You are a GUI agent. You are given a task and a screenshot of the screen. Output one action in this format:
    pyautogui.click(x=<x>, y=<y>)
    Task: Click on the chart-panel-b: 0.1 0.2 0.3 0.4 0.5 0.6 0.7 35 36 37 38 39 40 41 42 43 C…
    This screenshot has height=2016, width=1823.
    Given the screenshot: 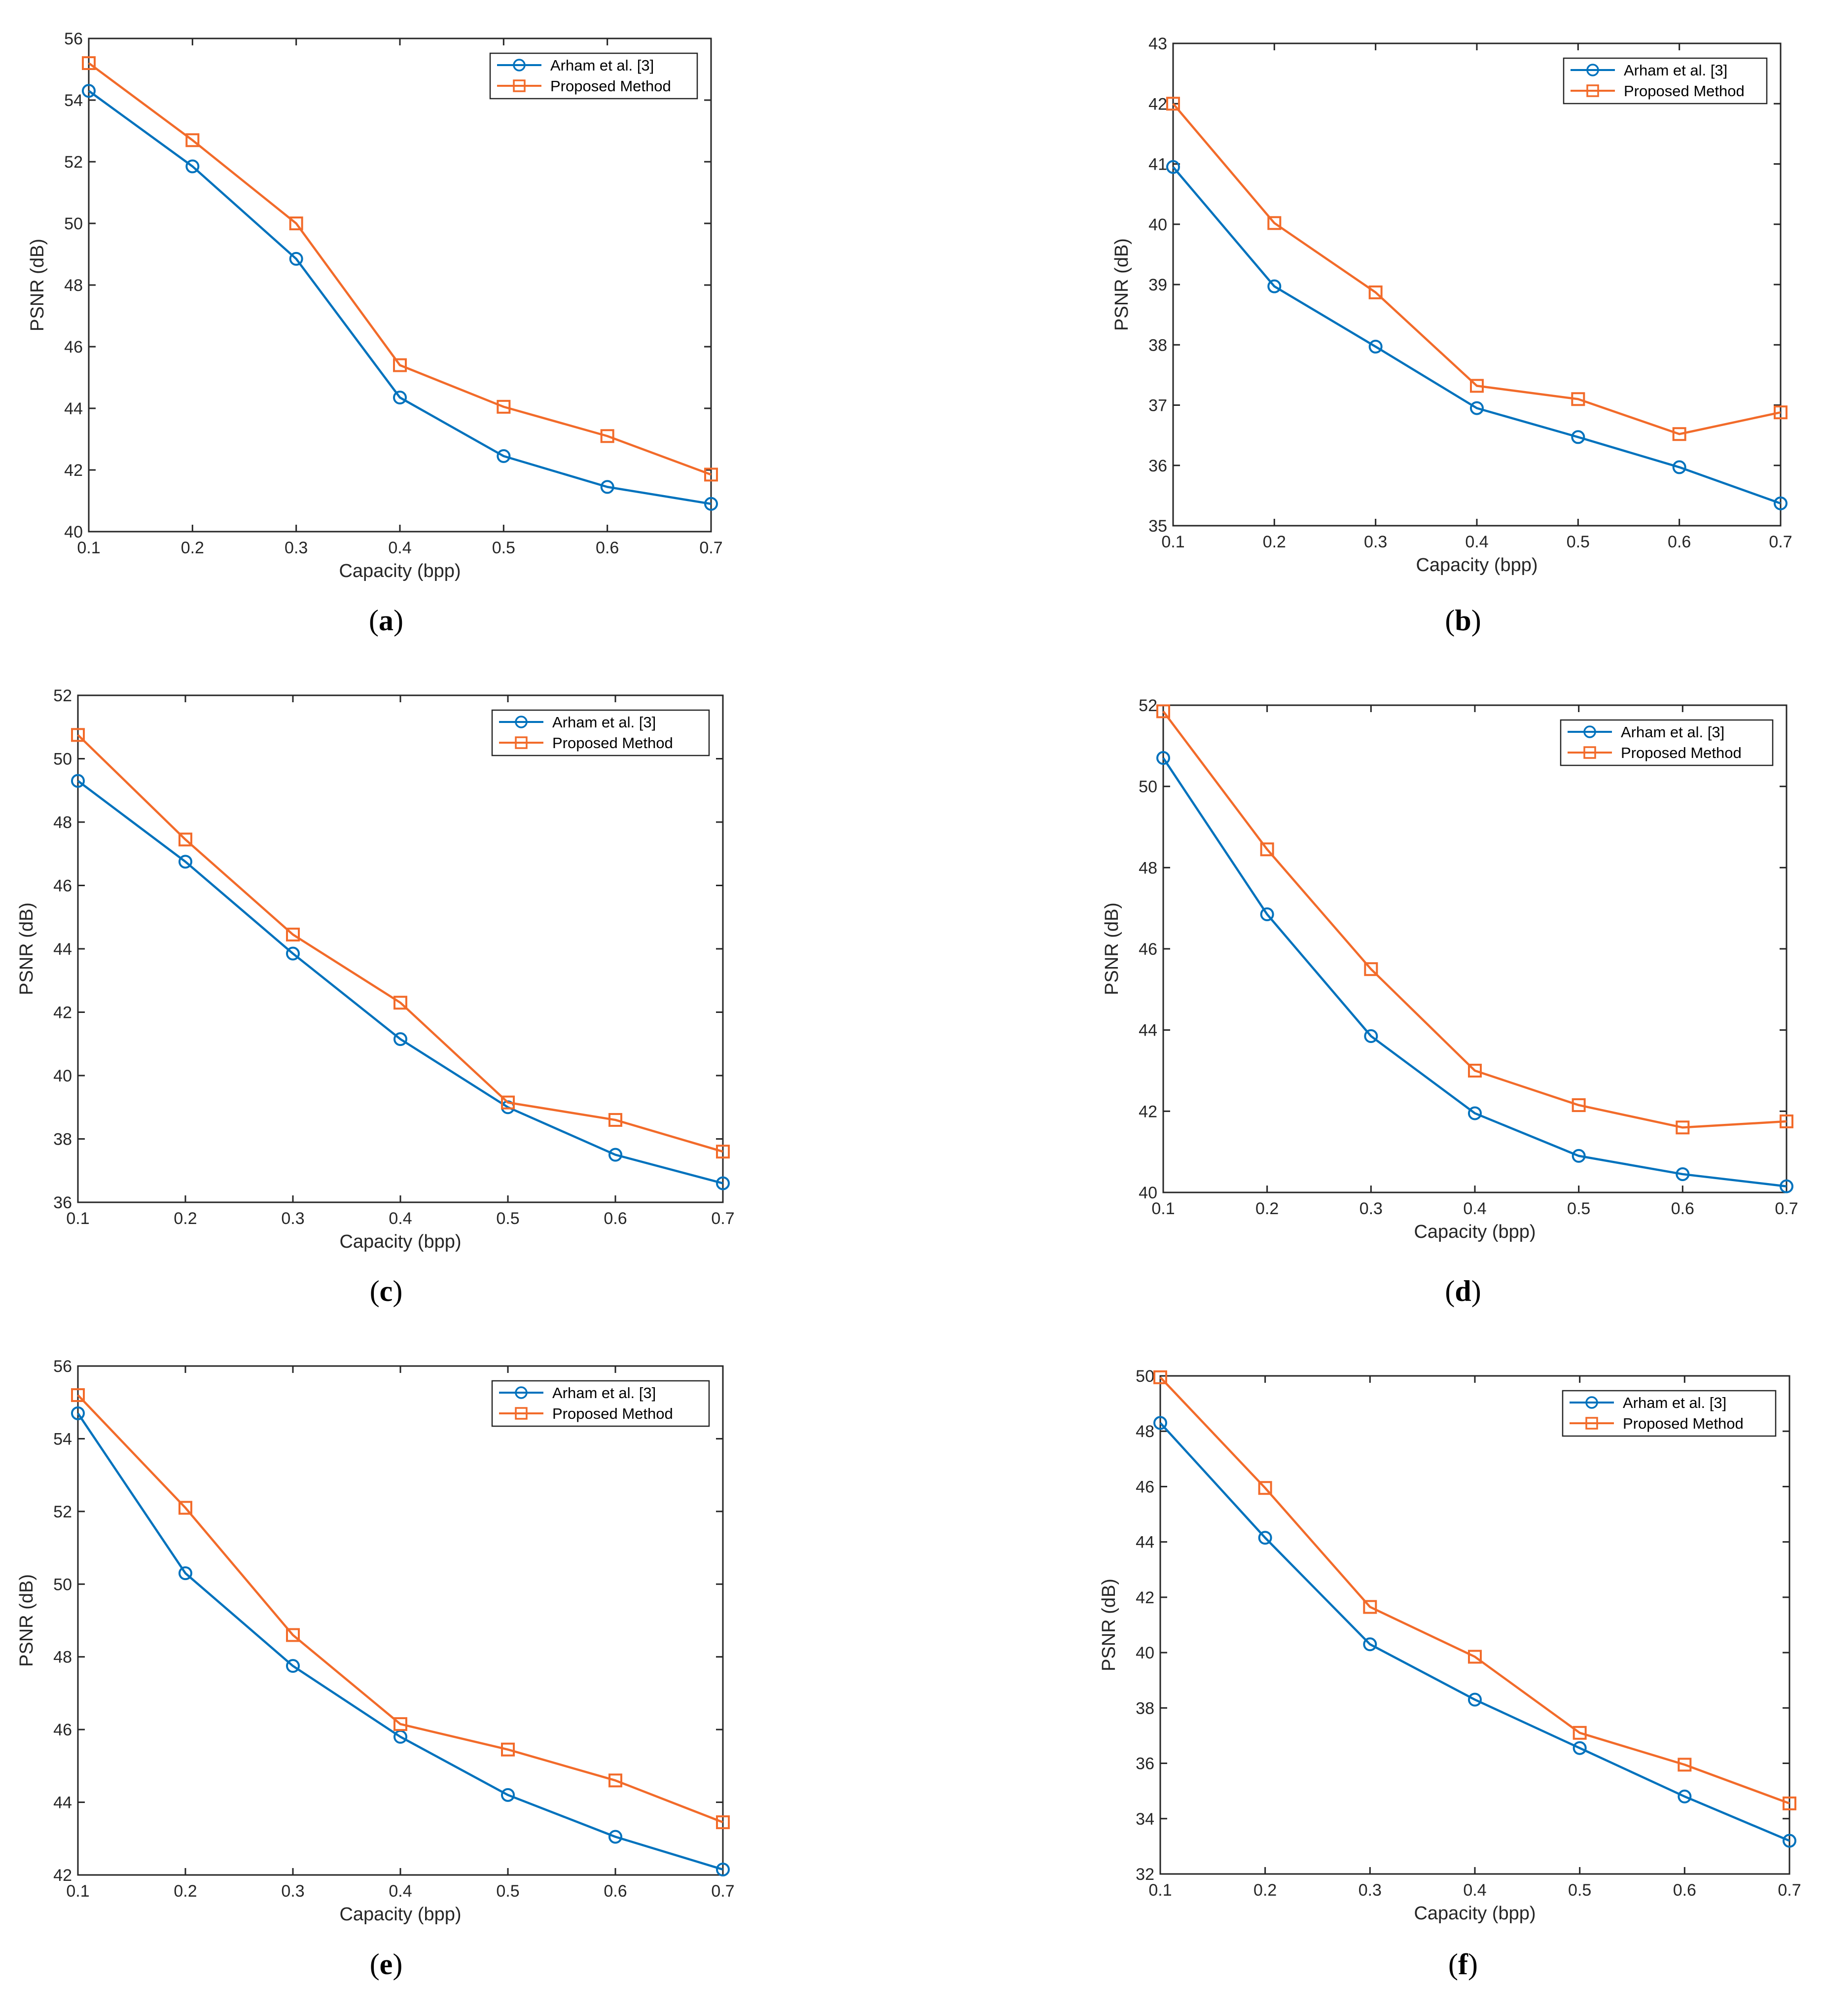 What is the action you would take?
    pyautogui.click(x=1451, y=336)
    